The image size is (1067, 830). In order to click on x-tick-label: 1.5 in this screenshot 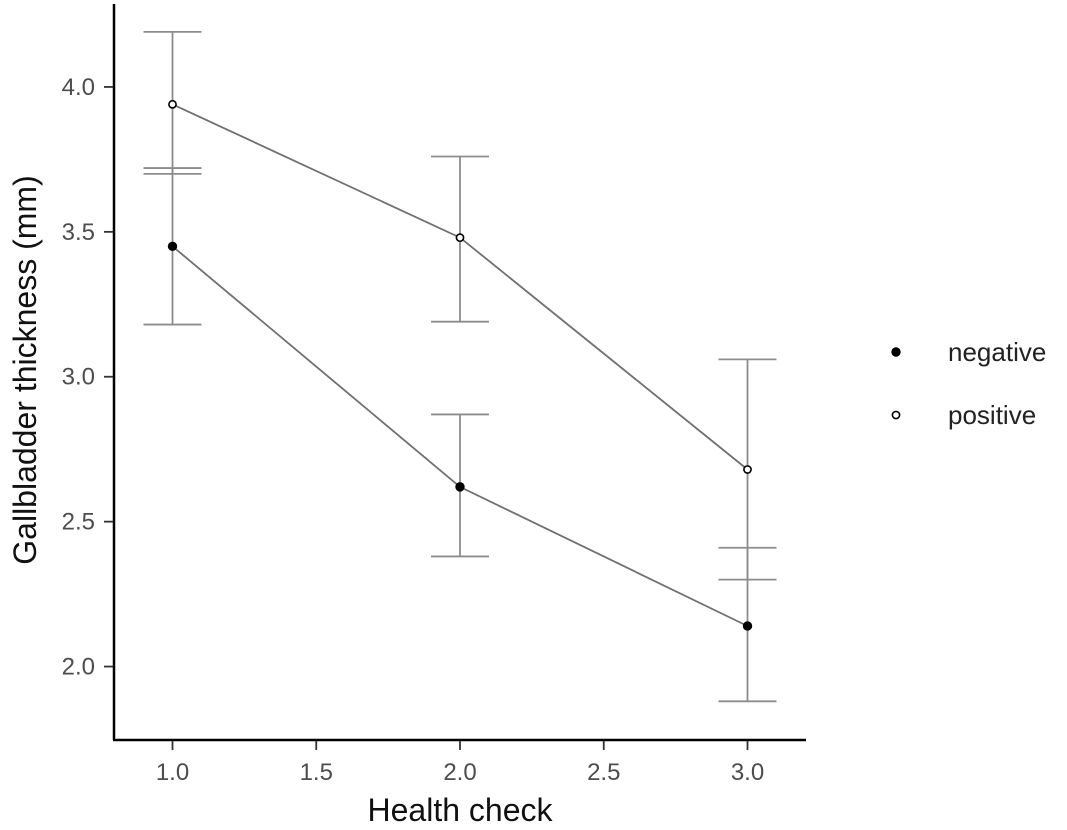, I will do `click(316, 772)`.